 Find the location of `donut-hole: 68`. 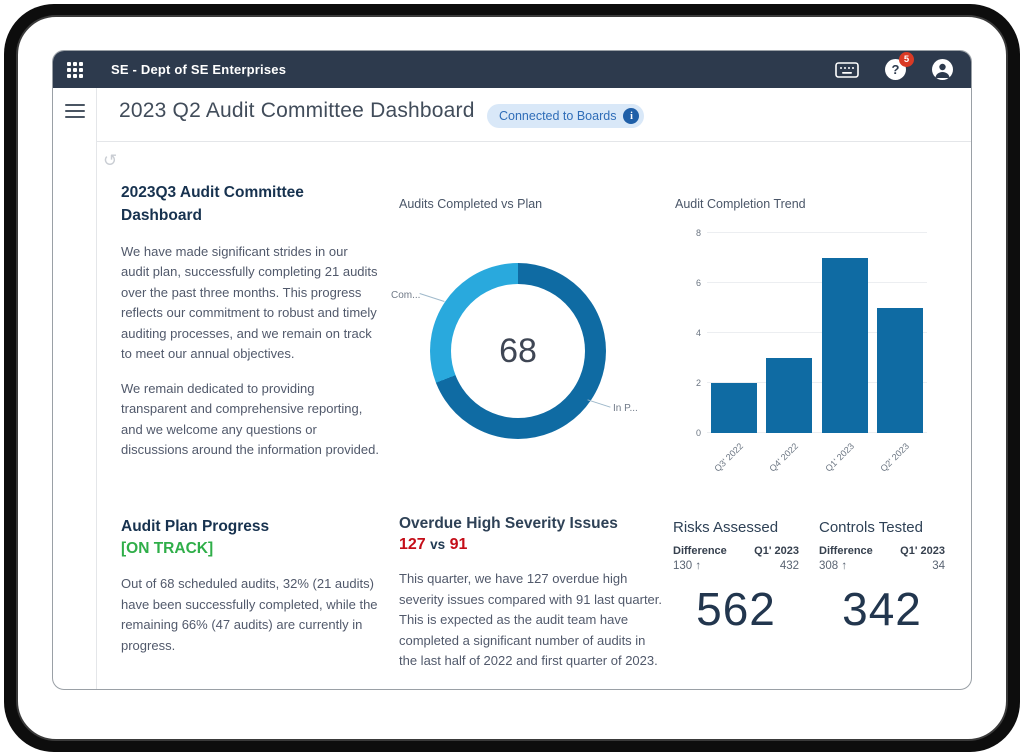

donut-hole: 68 is located at coordinates (518, 351).